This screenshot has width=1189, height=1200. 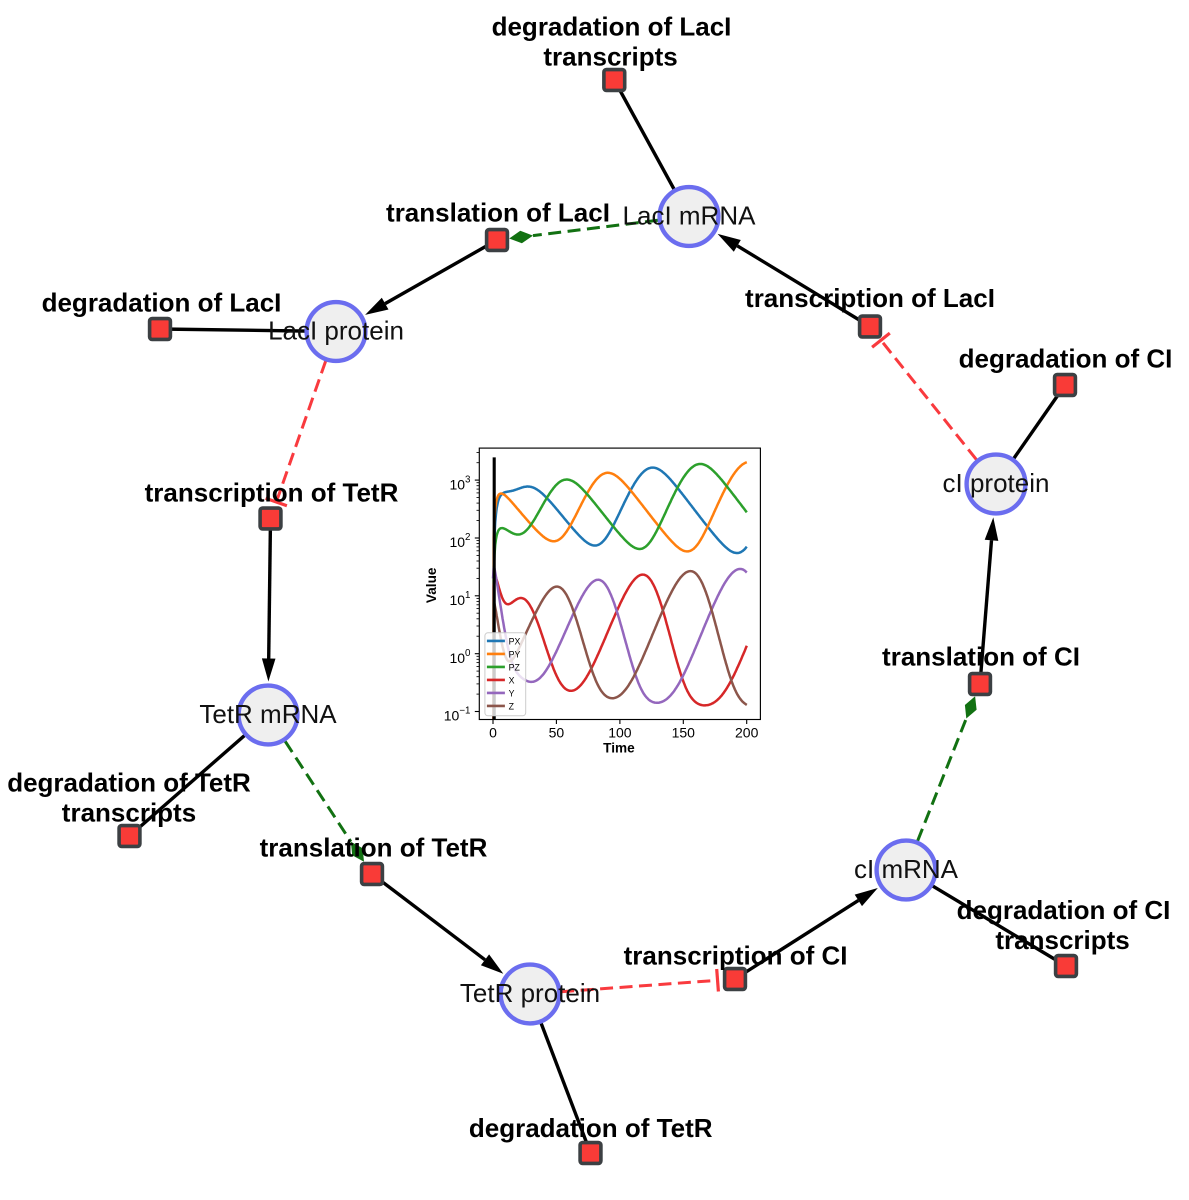 I want to click on svg-text: Value, so click(x=431, y=585).